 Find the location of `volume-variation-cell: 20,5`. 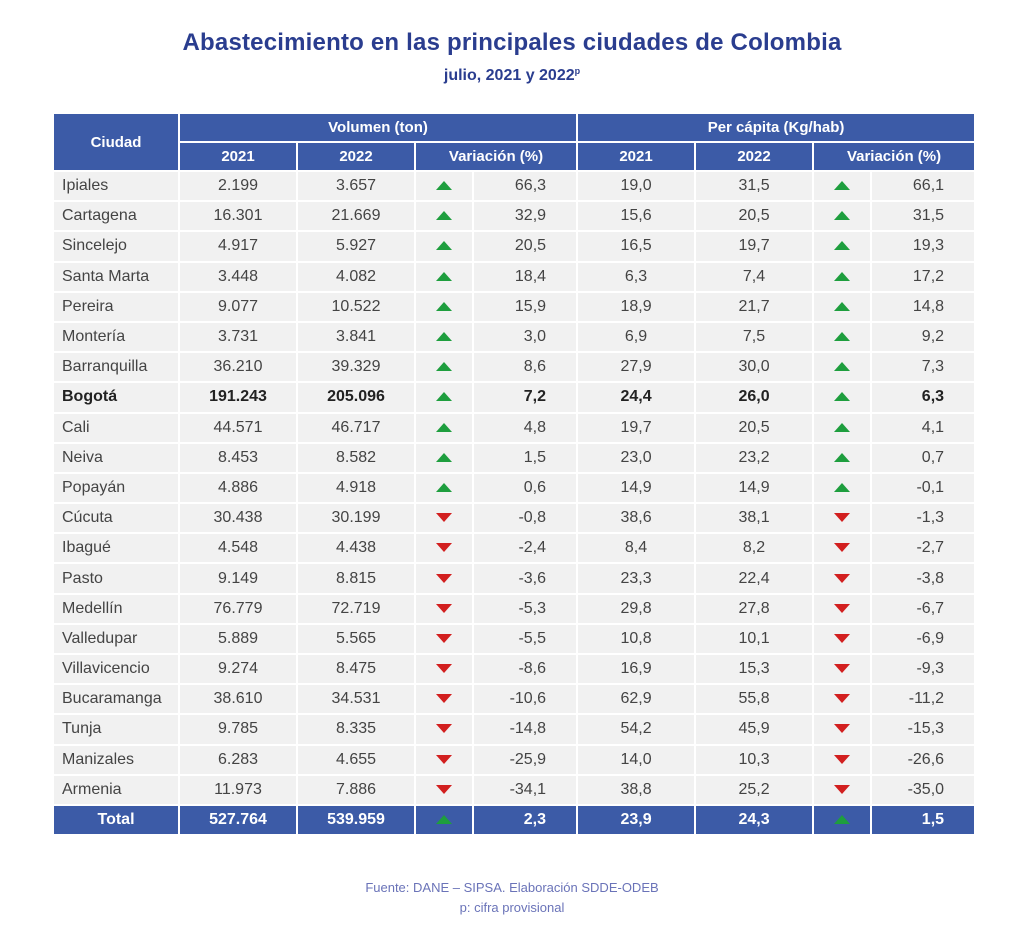

volume-variation-cell: 20,5 is located at coordinates (525, 246).